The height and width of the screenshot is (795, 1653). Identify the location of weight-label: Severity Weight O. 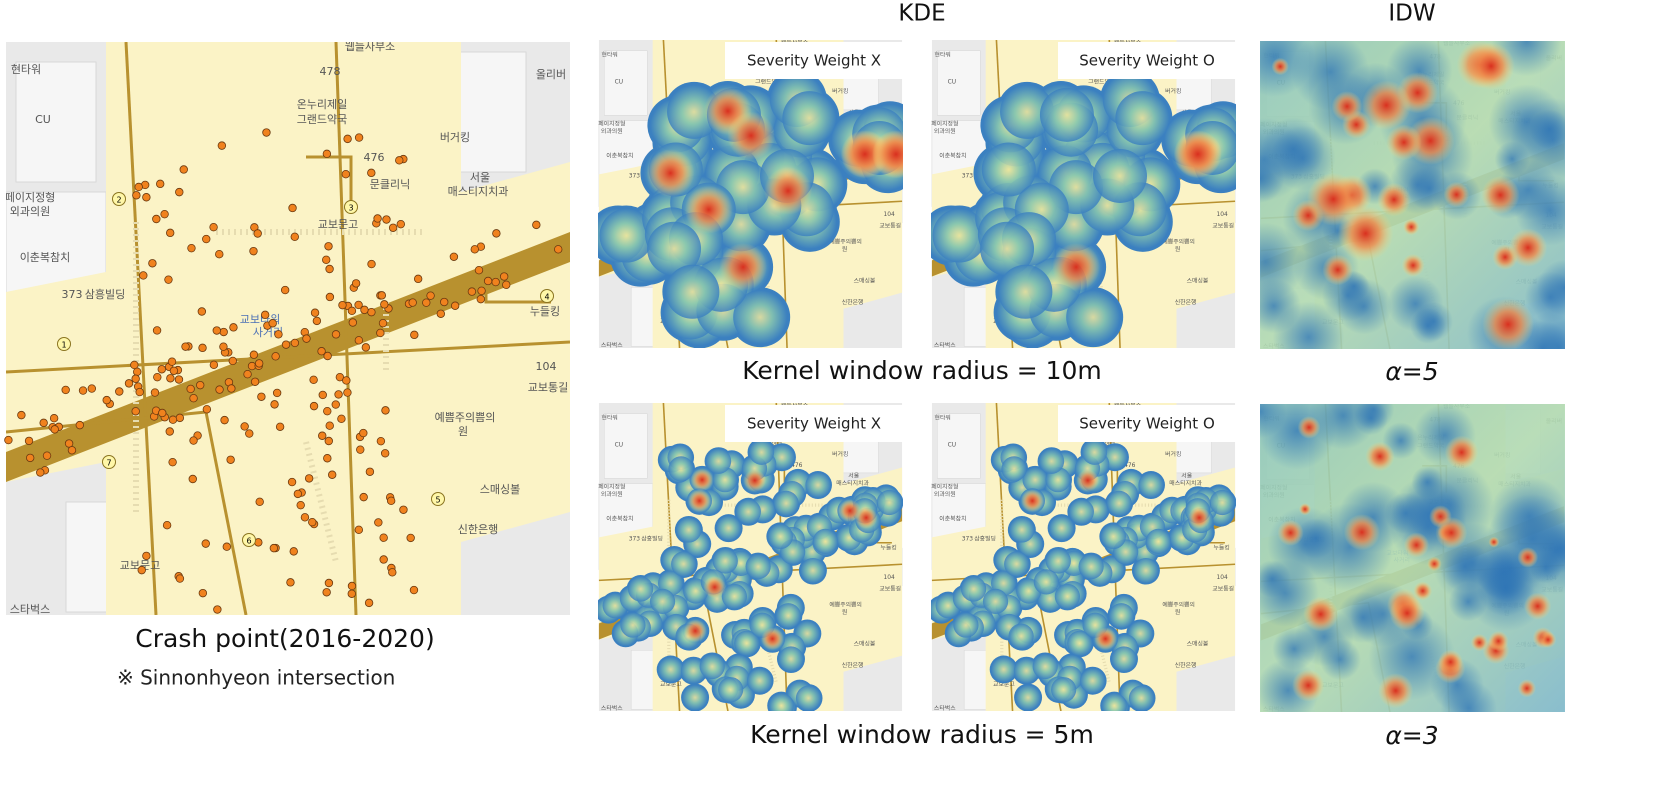
(1147, 61).